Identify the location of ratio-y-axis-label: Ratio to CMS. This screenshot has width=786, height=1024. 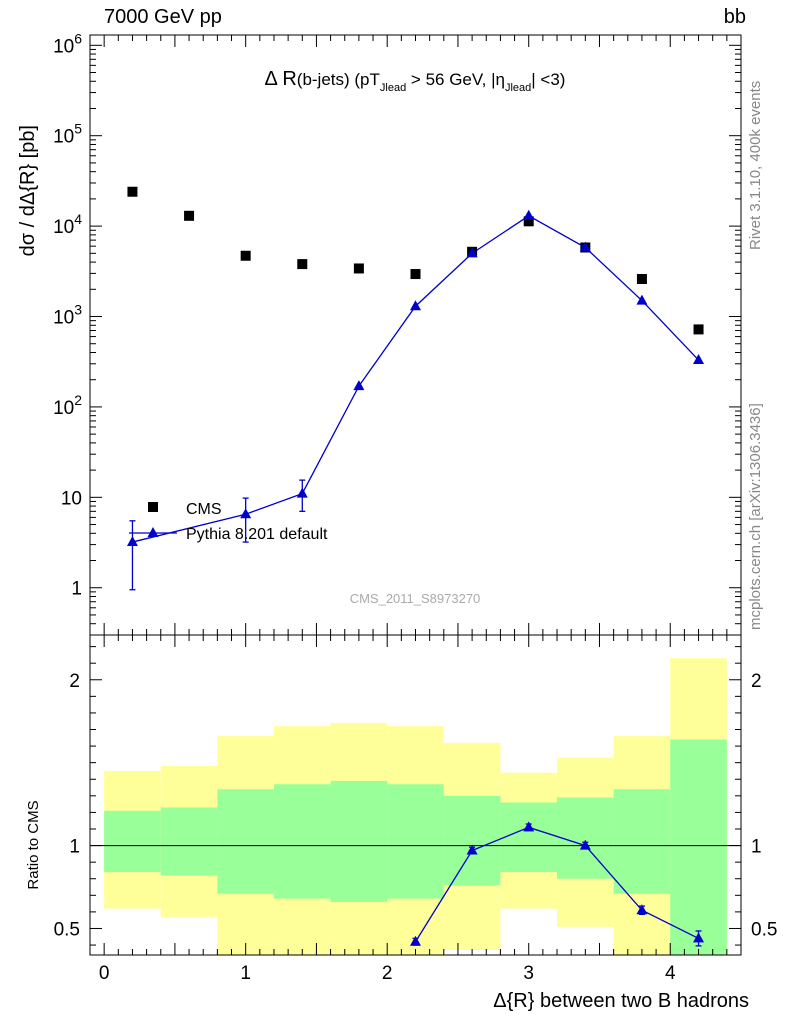
(33, 844).